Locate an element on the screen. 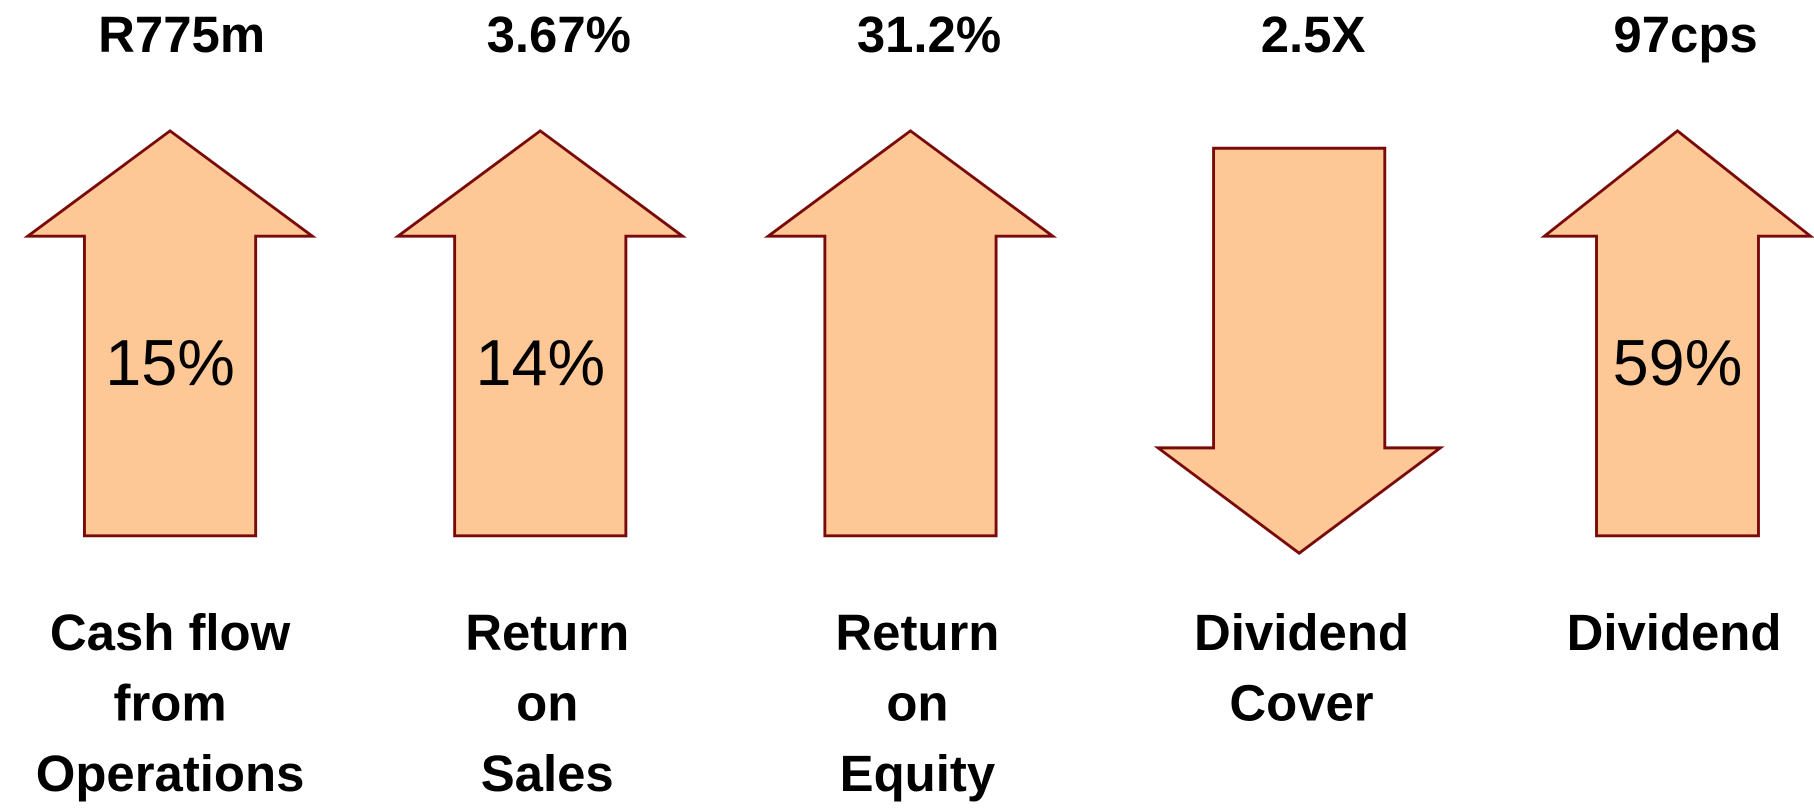 This screenshot has width=1814, height=809. metric-value: 31.2% is located at coordinates (929, 34).